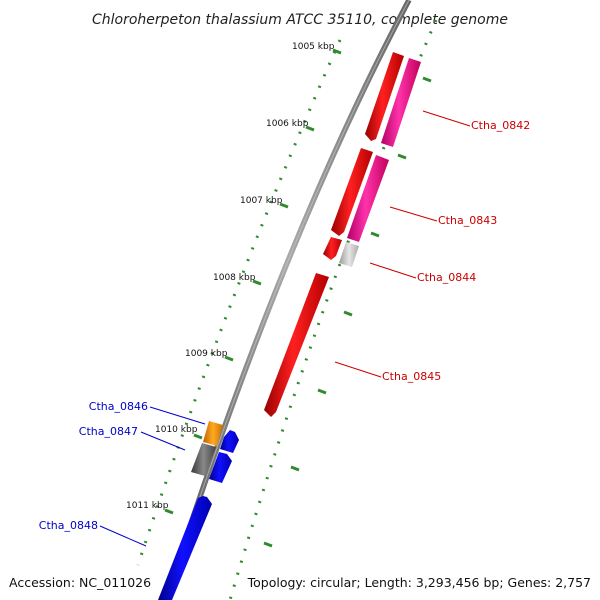 This screenshot has width=600, height=600. I want to click on scale-label-1009: 1009 kbp, so click(206, 354).